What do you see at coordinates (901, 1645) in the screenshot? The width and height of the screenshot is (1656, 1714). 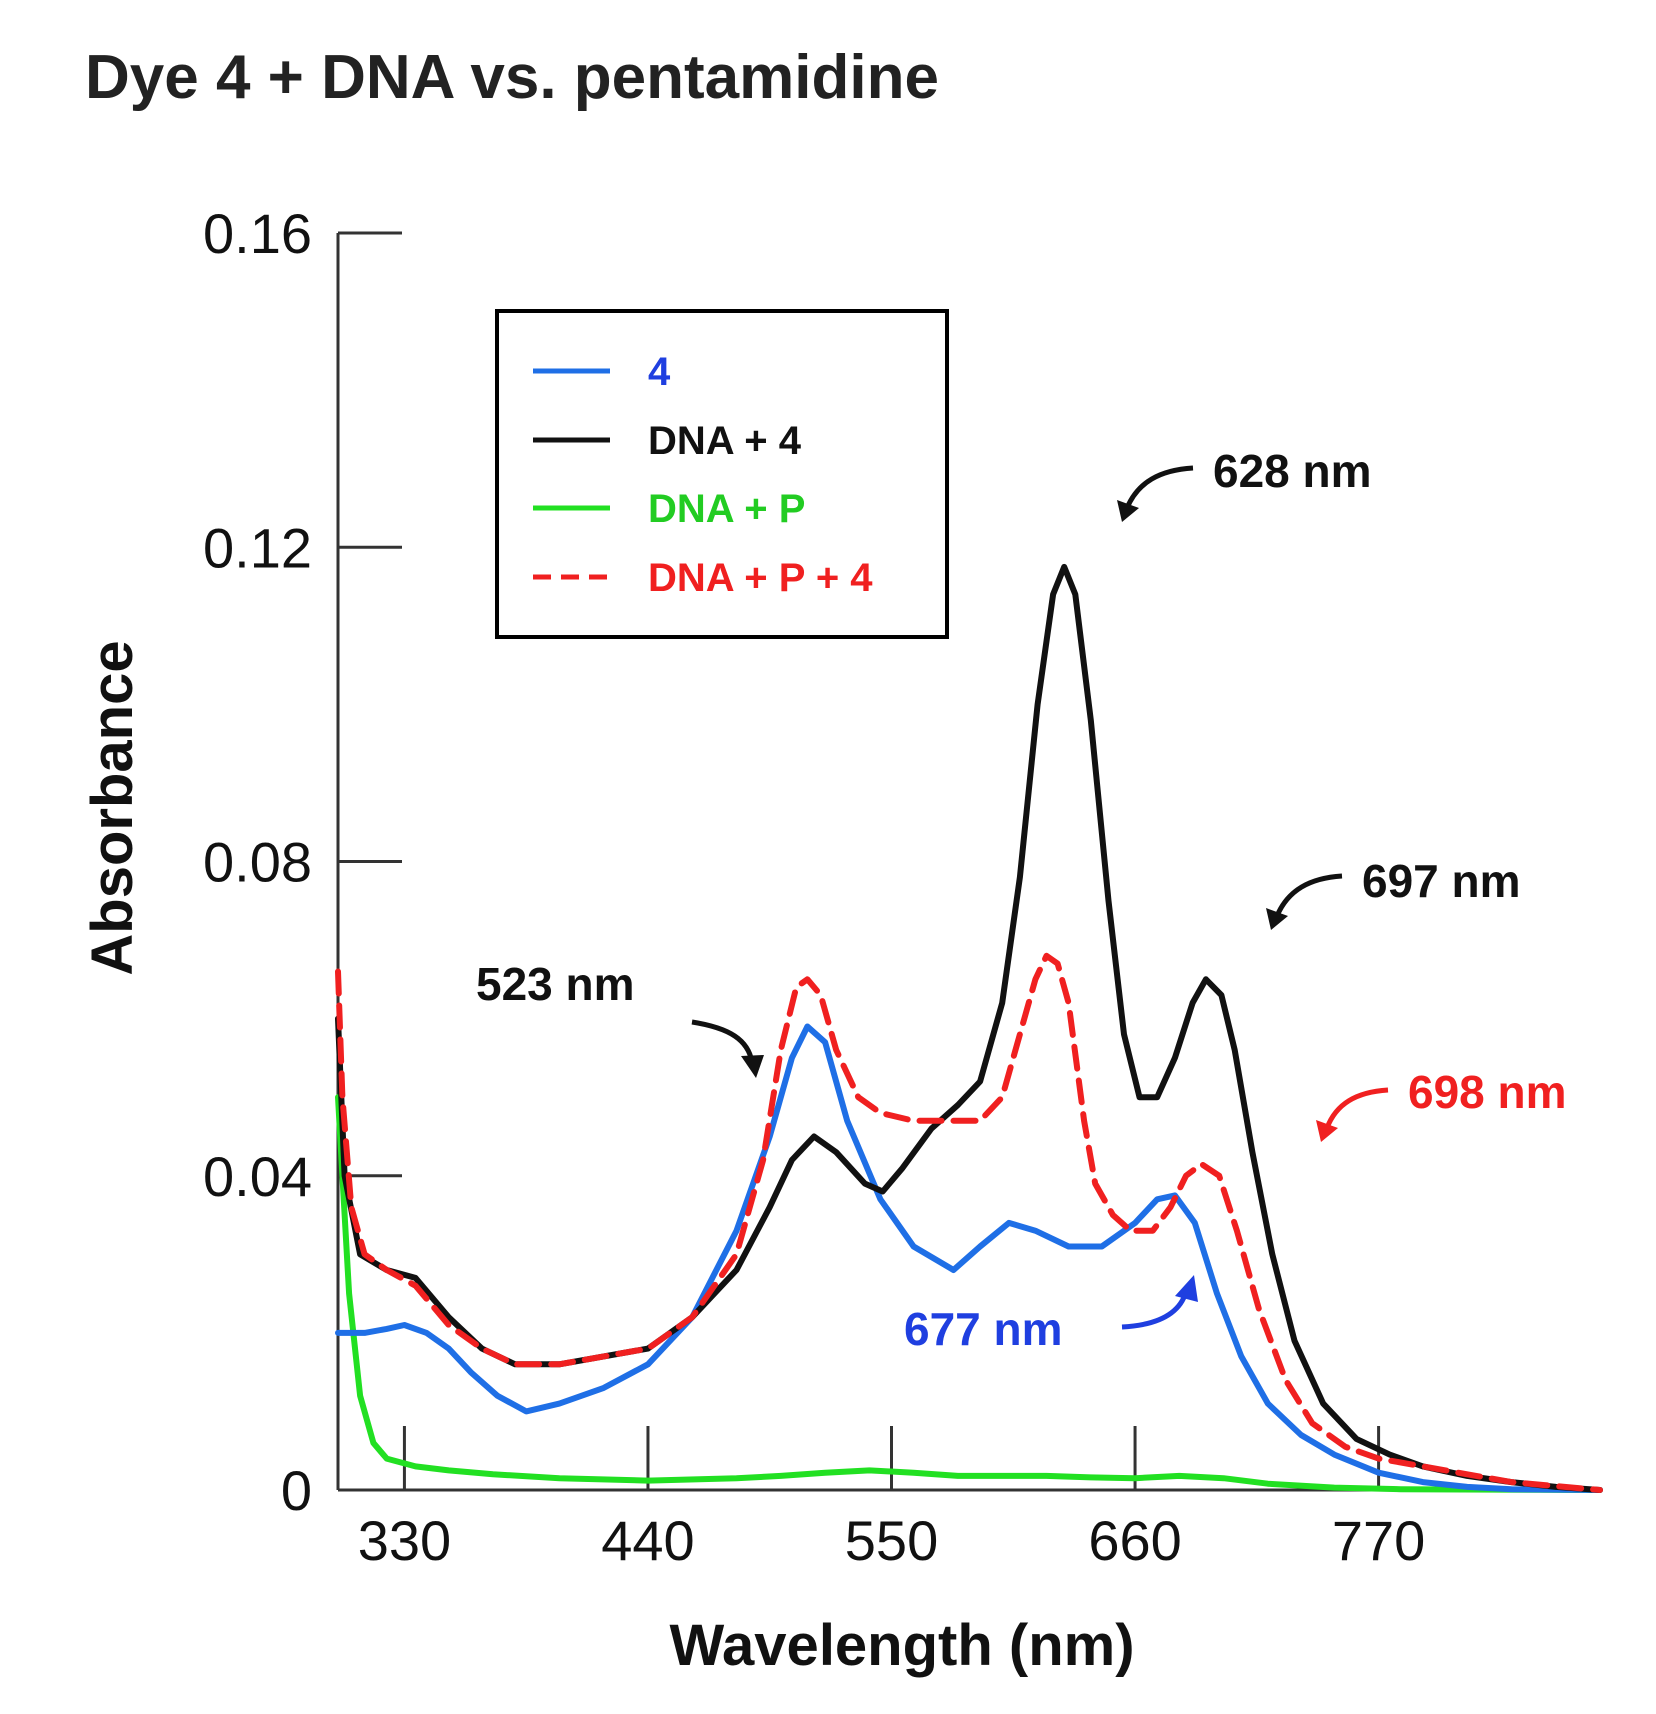 I see `x-axis-label: Wavelength (nm)` at bounding box center [901, 1645].